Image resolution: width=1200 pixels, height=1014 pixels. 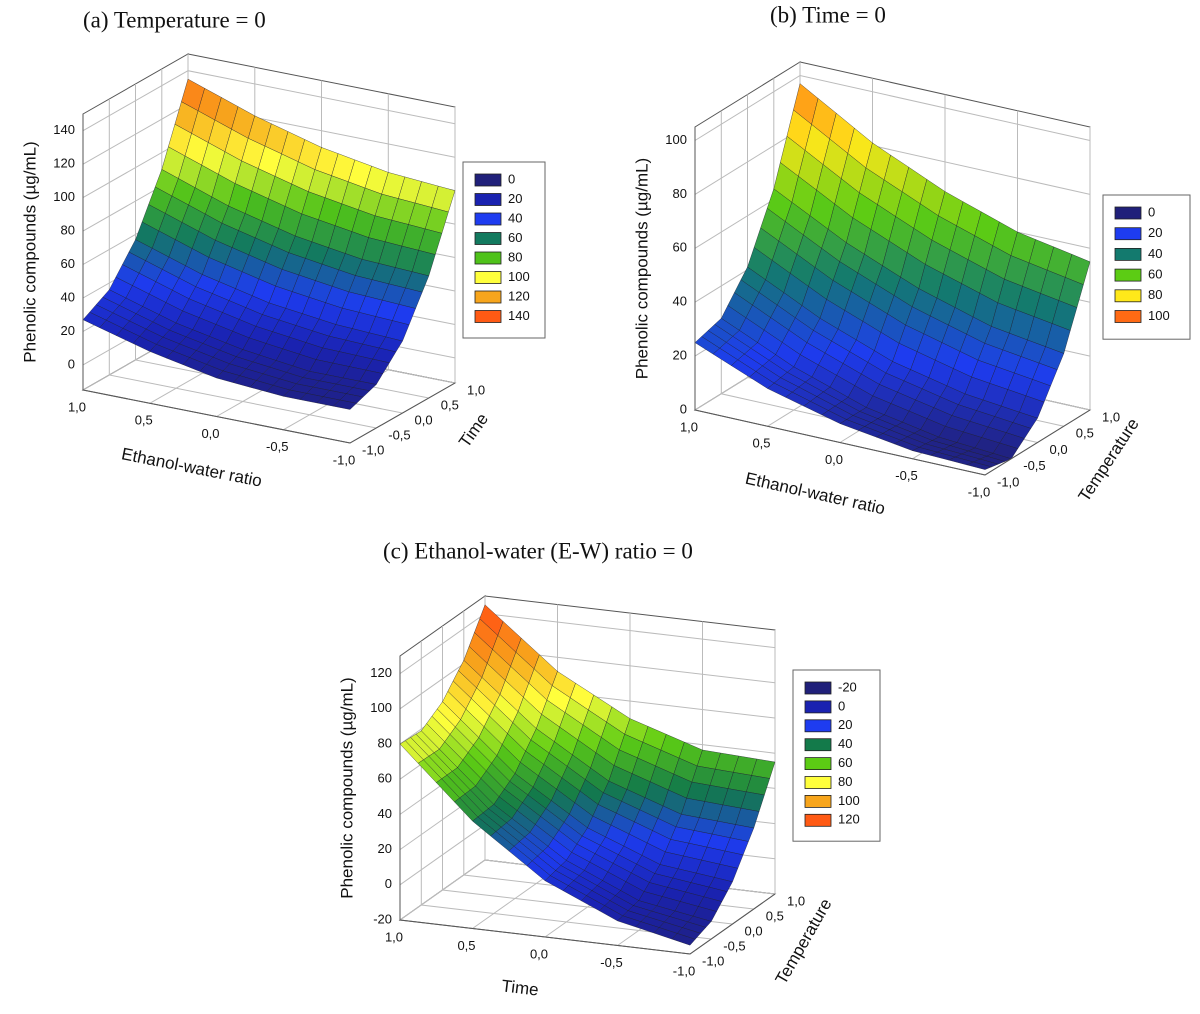 I want to click on chart-title: (a) Temperature = 0, so click(x=174, y=19).